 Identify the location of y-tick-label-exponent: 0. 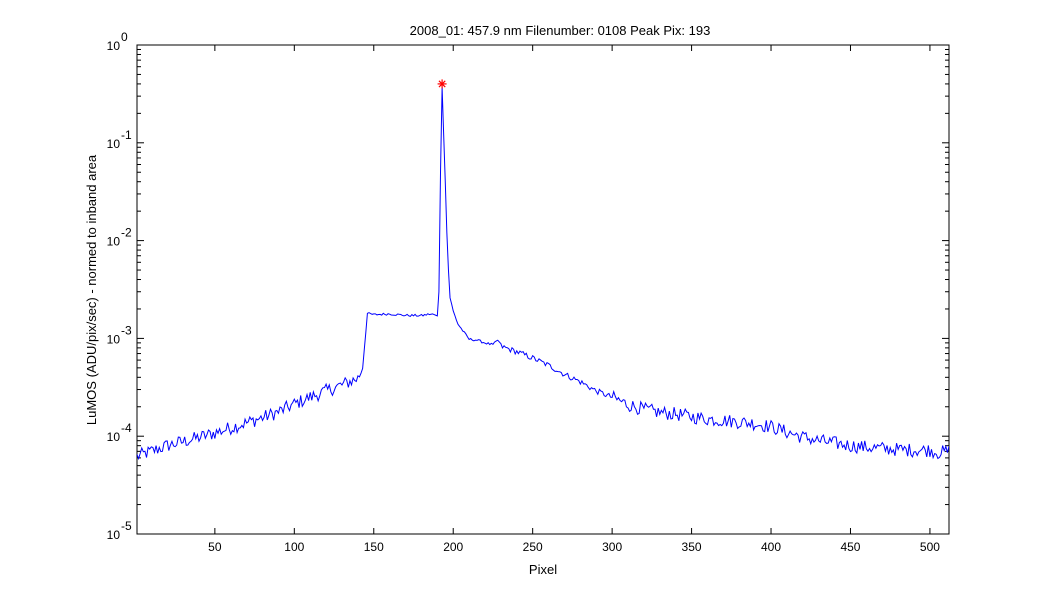
(124, 37).